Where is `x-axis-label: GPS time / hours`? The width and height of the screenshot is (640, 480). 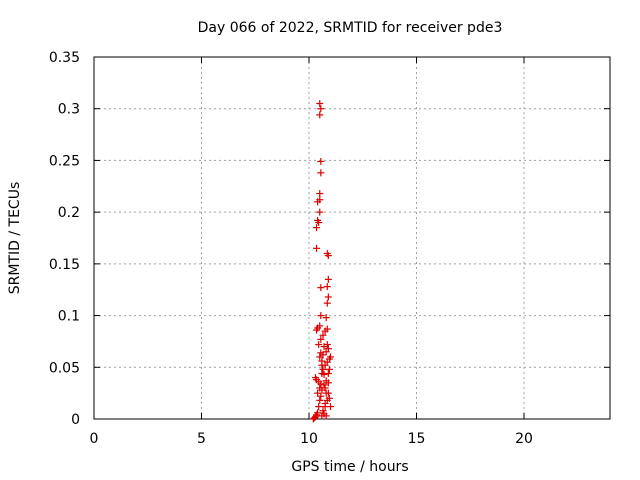
x-axis-label: GPS time / hours is located at coordinates (349, 467).